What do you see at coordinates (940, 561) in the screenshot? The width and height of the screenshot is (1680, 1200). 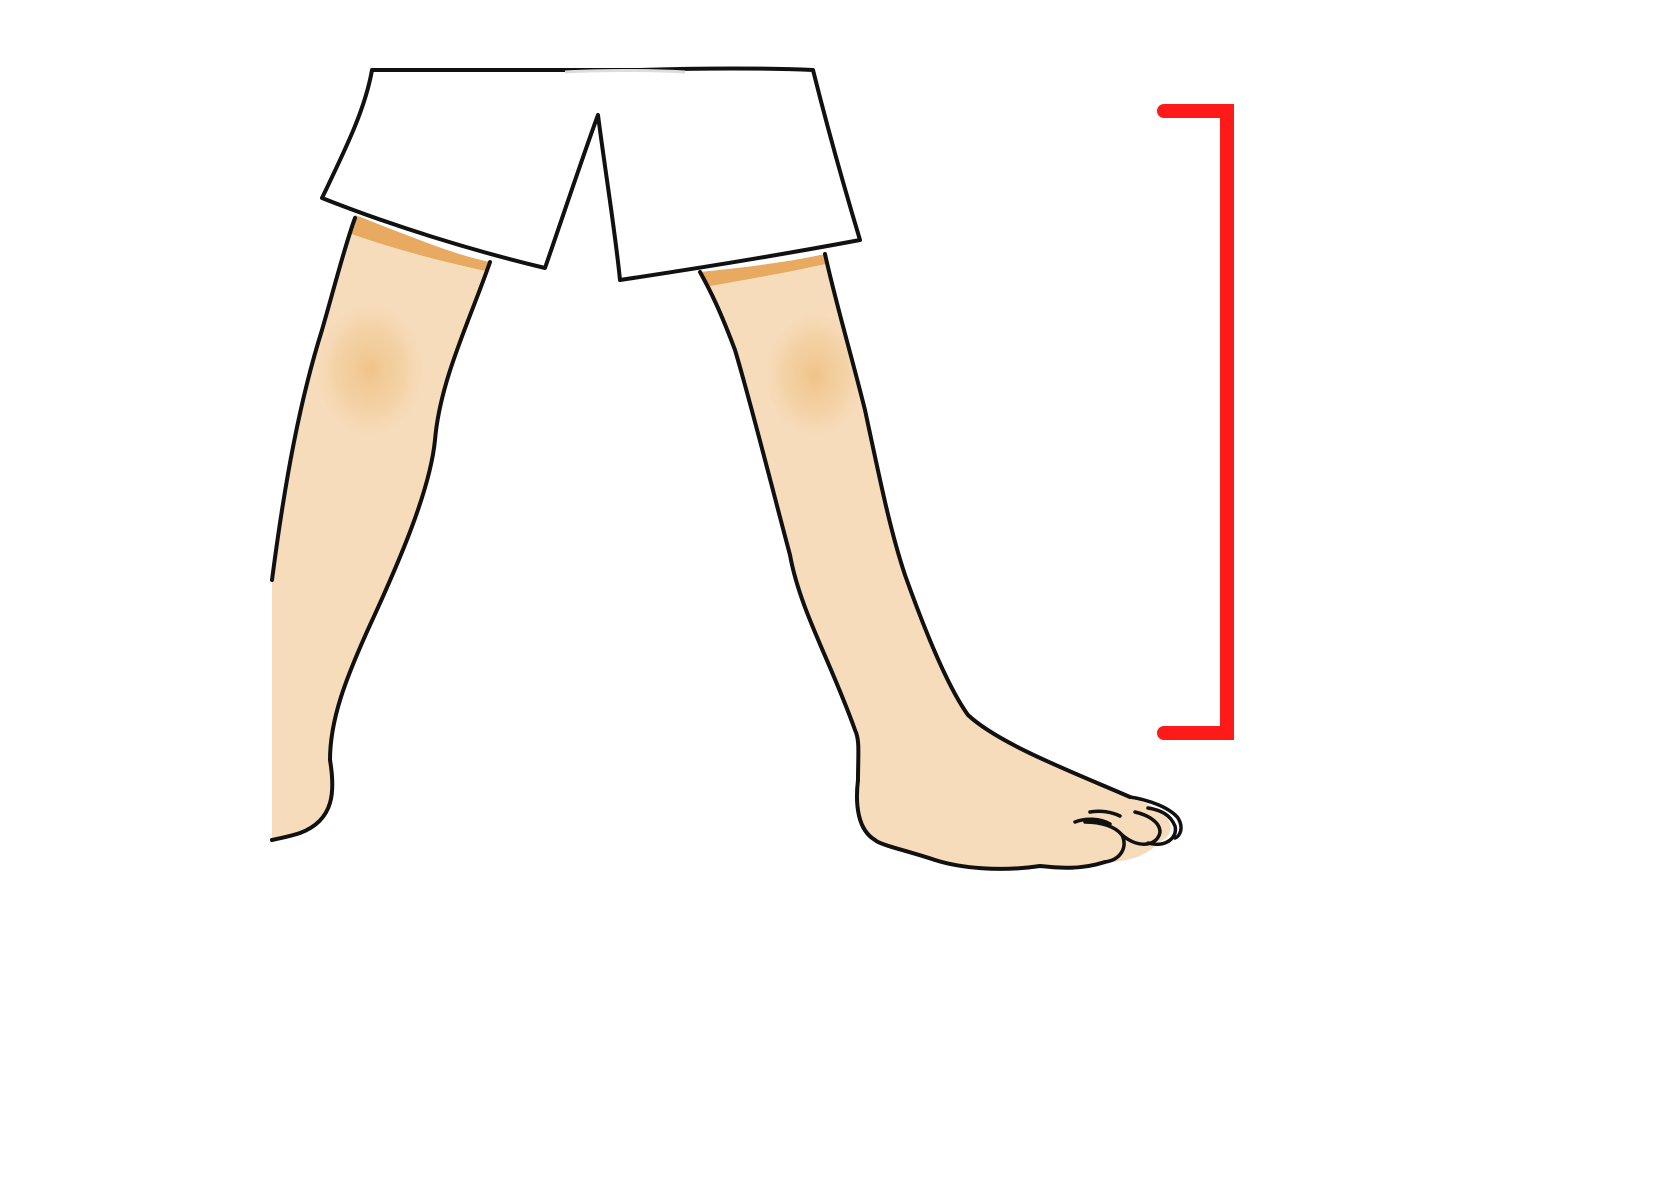 I see `right-leg` at bounding box center [940, 561].